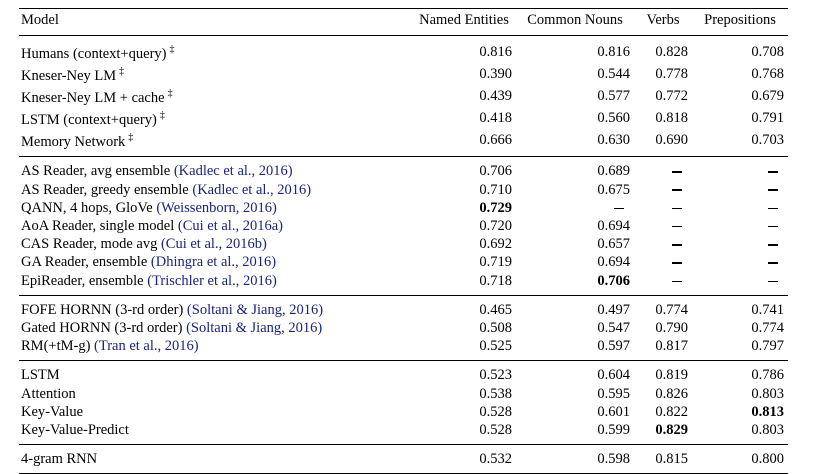  Describe the element at coordinates (82, 280) in the screenshot. I see `model-name: EpiReader, ensemble` at that location.